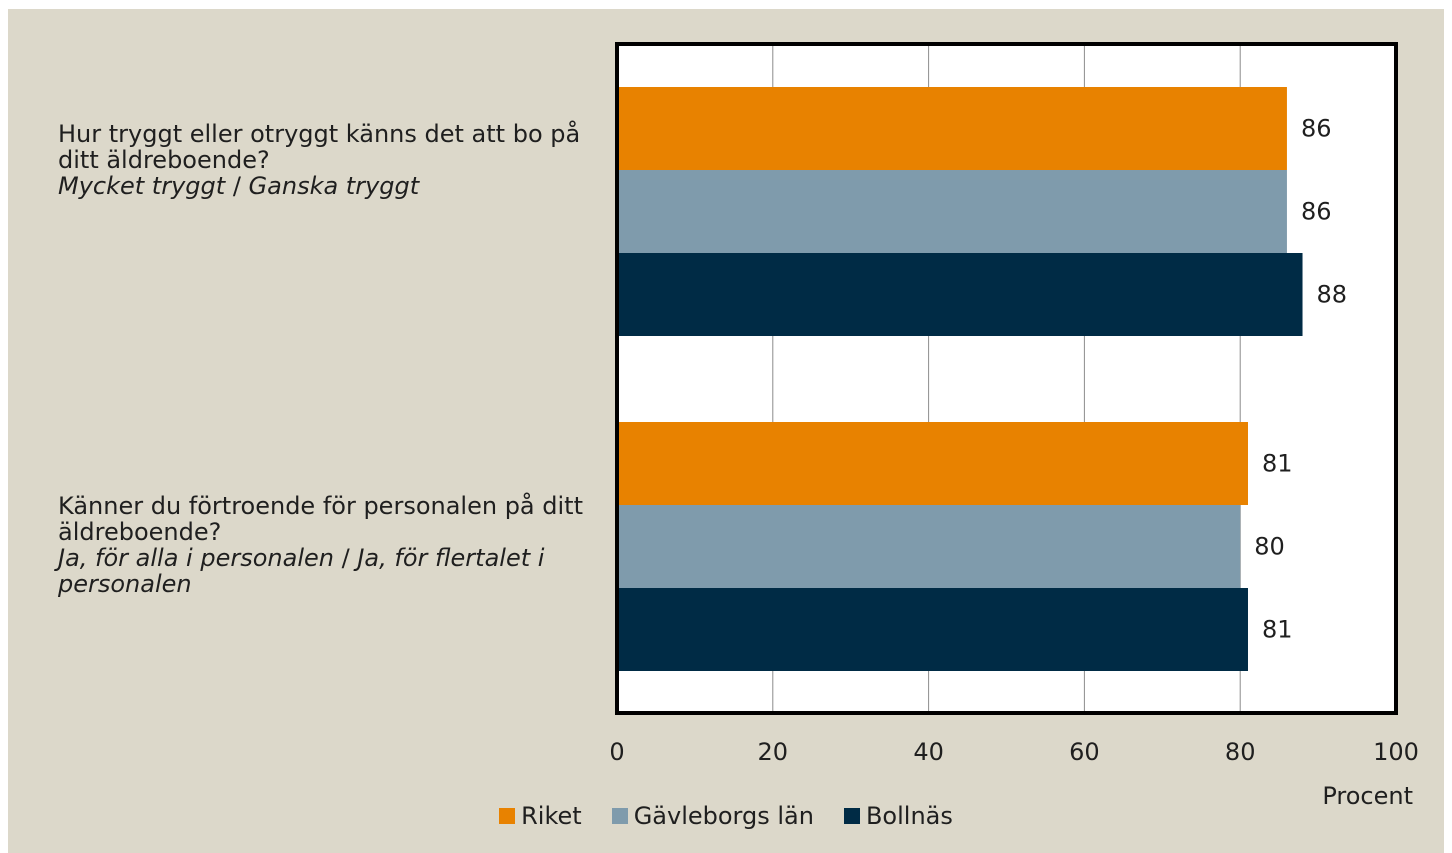  I want to click on x-tick-label: 0, so click(616, 752).